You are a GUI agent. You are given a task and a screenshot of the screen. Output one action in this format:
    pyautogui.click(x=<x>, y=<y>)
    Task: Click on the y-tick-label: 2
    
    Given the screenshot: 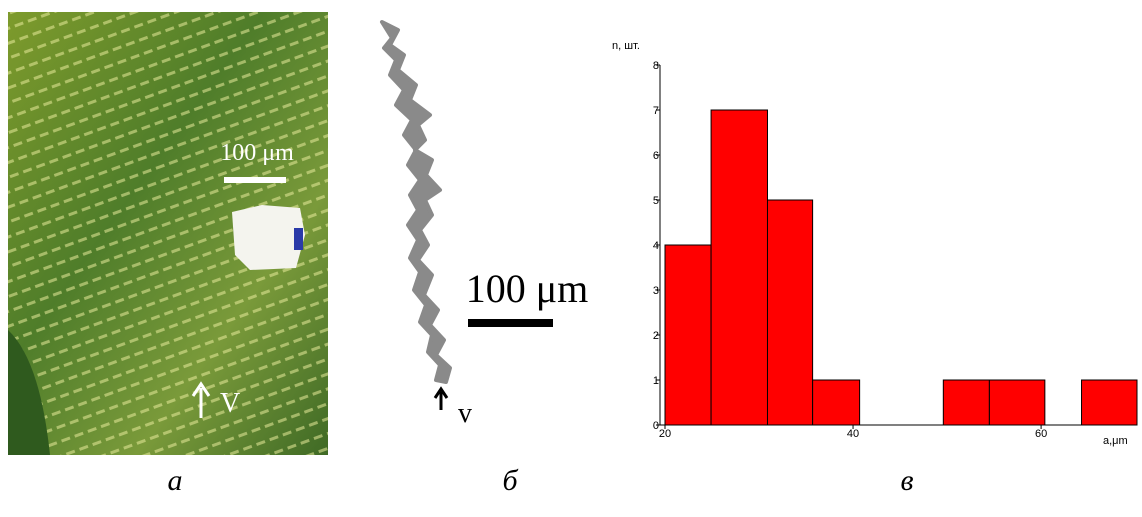 What is the action you would take?
    pyautogui.click(x=656, y=336)
    